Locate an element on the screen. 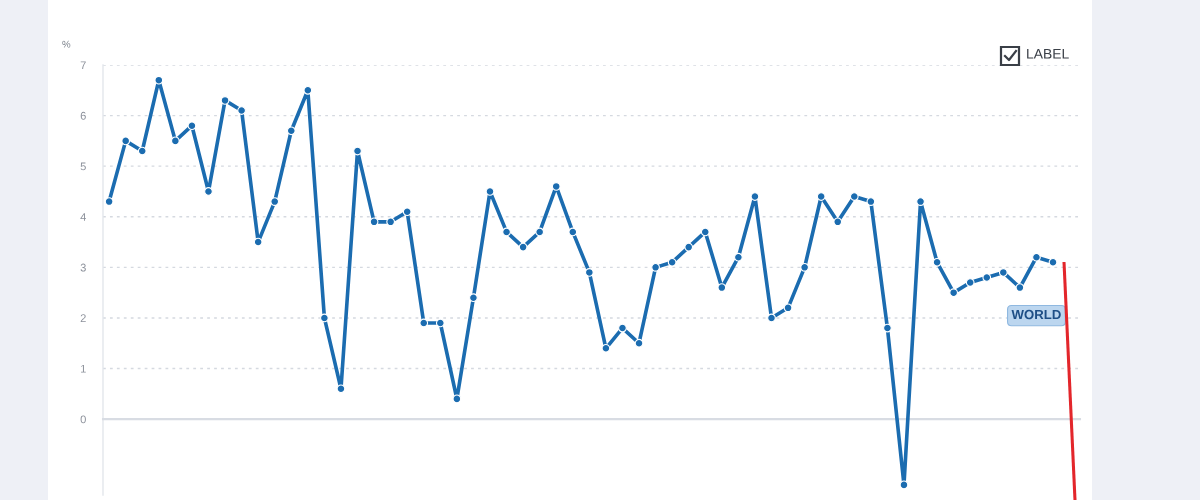 This screenshot has height=500, width=1200. y-axis-title: % is located at coordinates (66, 44).